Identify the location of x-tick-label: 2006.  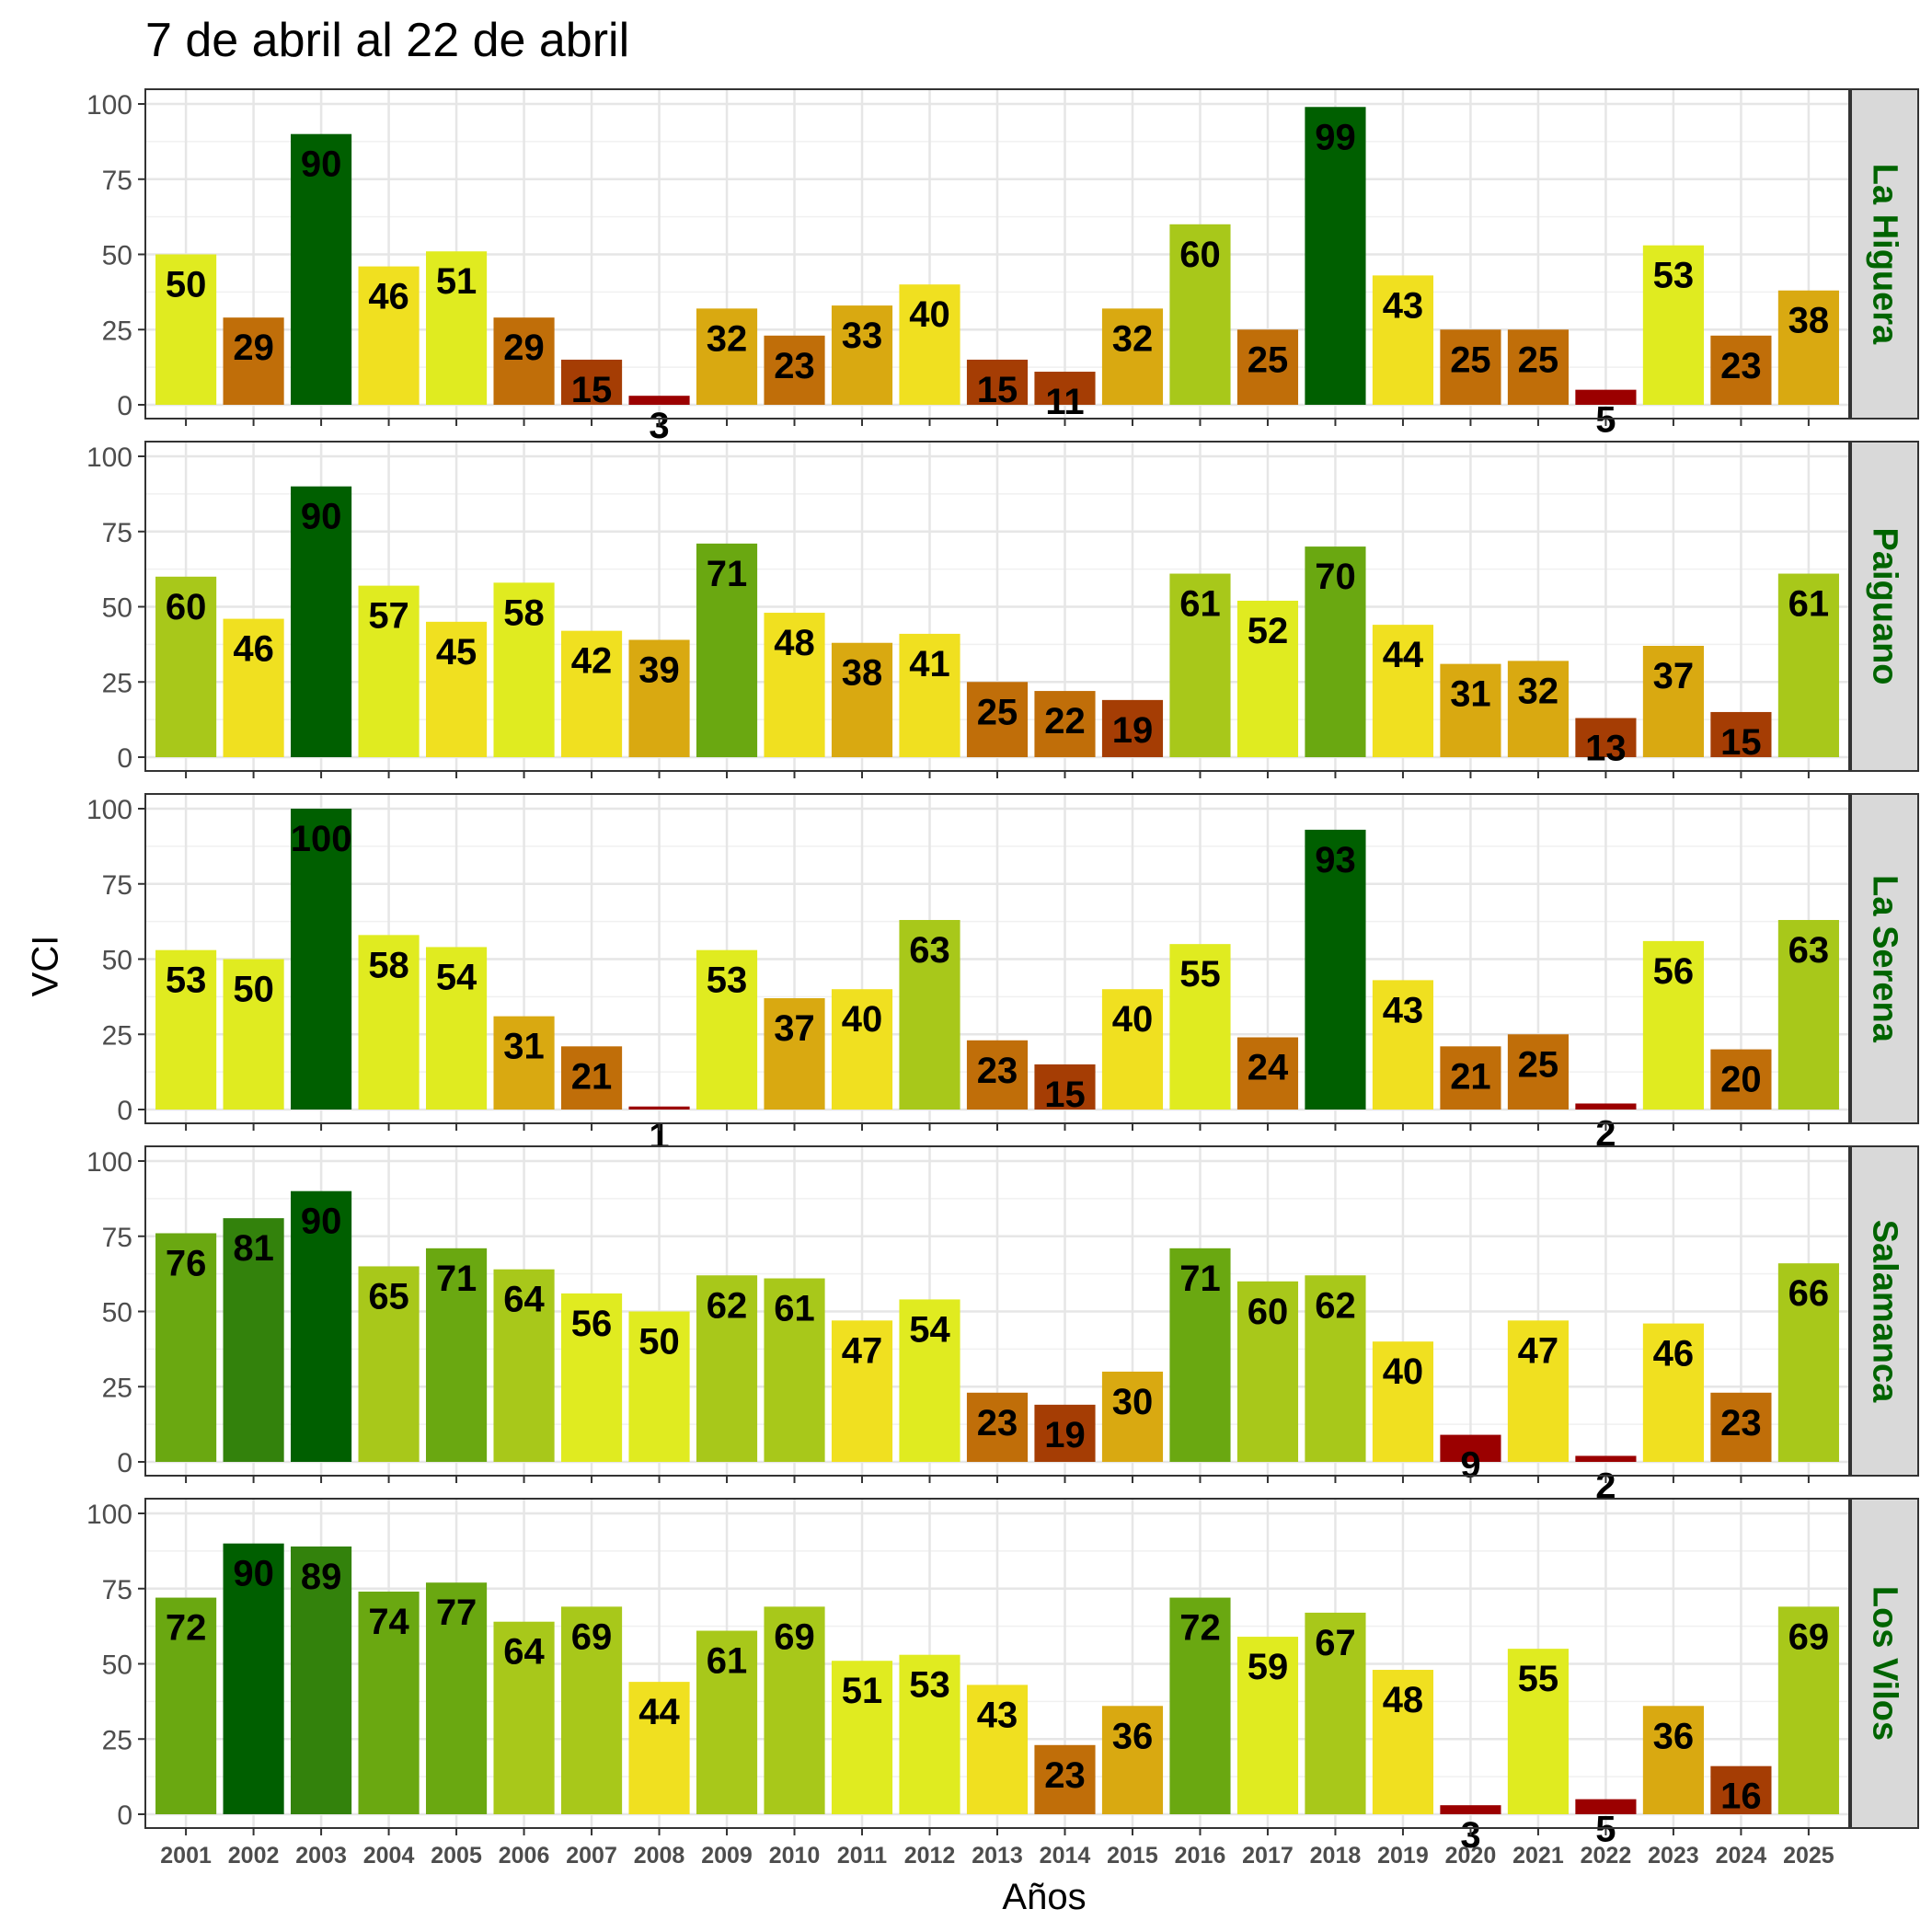
(524, 1856).